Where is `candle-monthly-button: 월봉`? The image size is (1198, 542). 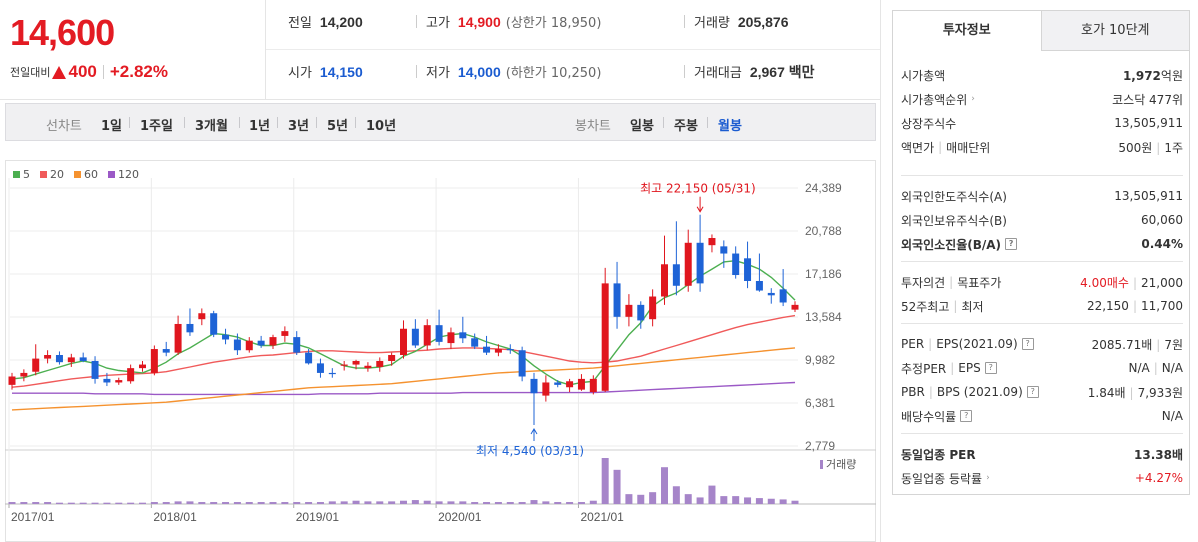
candle-monthly-button: 월봉 is located at coordinates (730, 126).